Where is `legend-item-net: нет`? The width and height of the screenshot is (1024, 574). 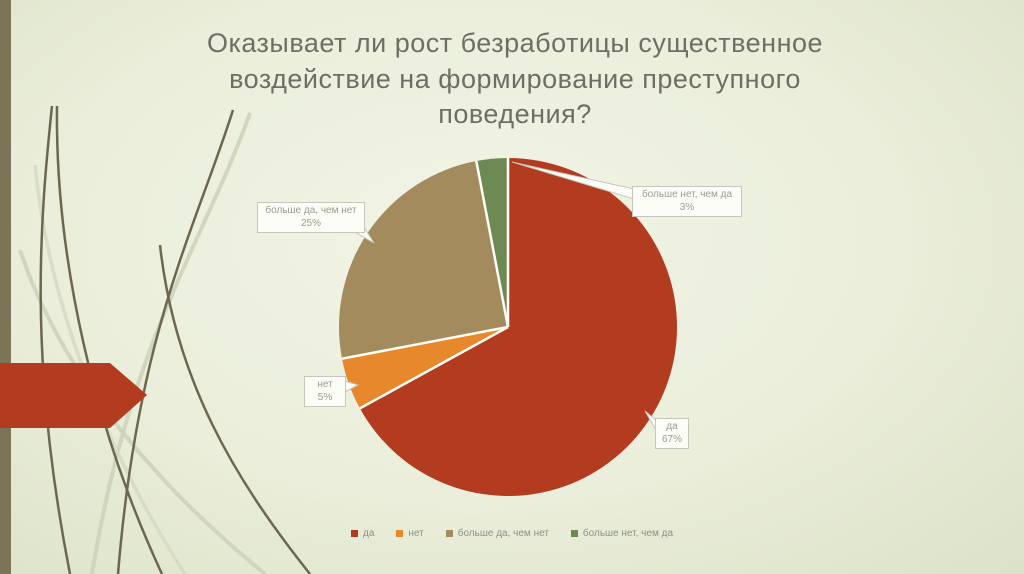 legend-item-net: нет is located at coordinates (410, 533).